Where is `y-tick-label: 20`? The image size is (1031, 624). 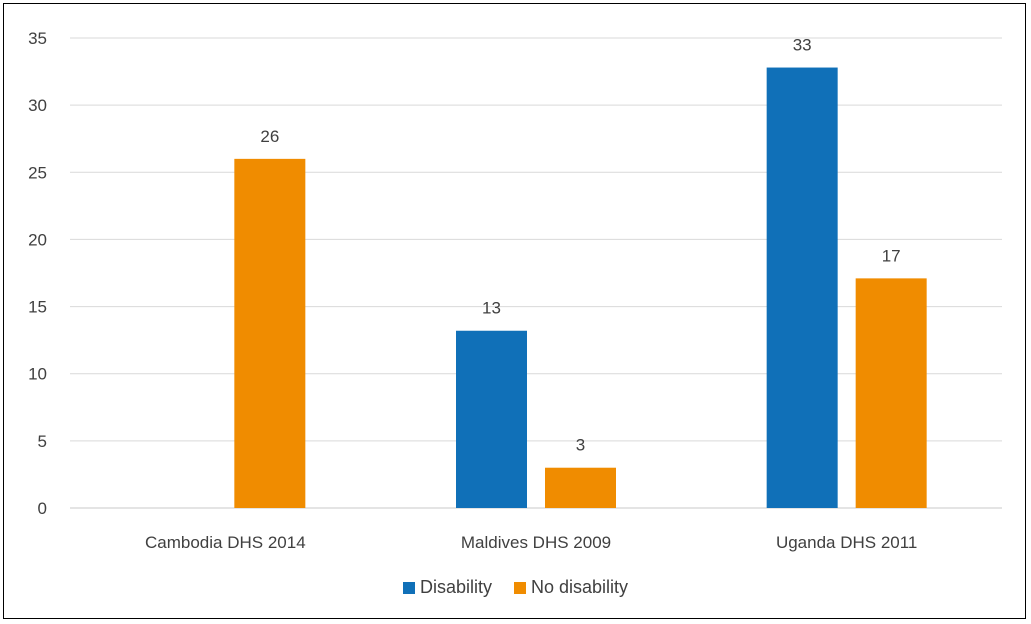 y-tick-label: 20 is located at coordinates (37, 239).